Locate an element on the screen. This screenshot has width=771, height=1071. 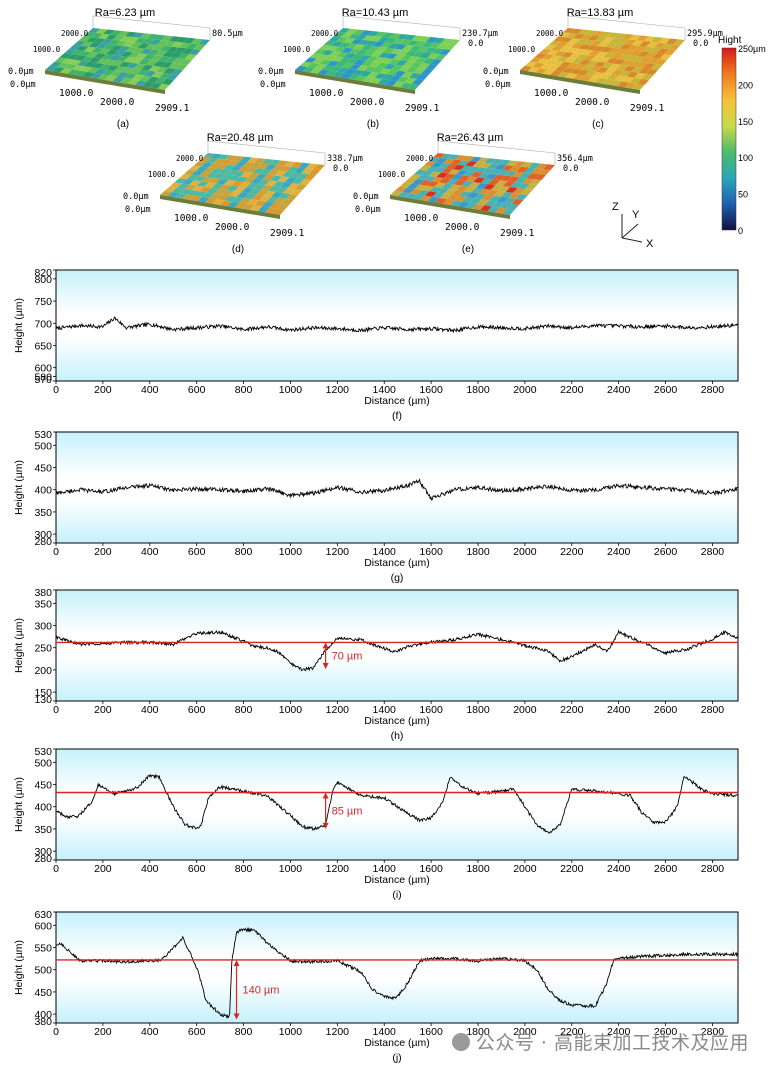
watermark: 公众号 · 高能束加工技术及应用 is located at coordinates (600, 1041).